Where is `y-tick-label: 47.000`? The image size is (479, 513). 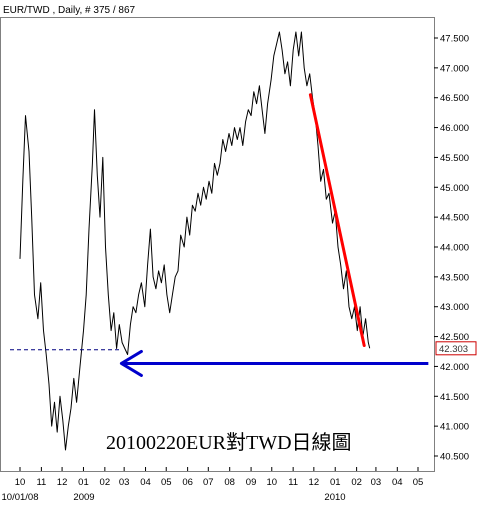
y-tick-label: 47.000 is located at coordinates (454, 68).